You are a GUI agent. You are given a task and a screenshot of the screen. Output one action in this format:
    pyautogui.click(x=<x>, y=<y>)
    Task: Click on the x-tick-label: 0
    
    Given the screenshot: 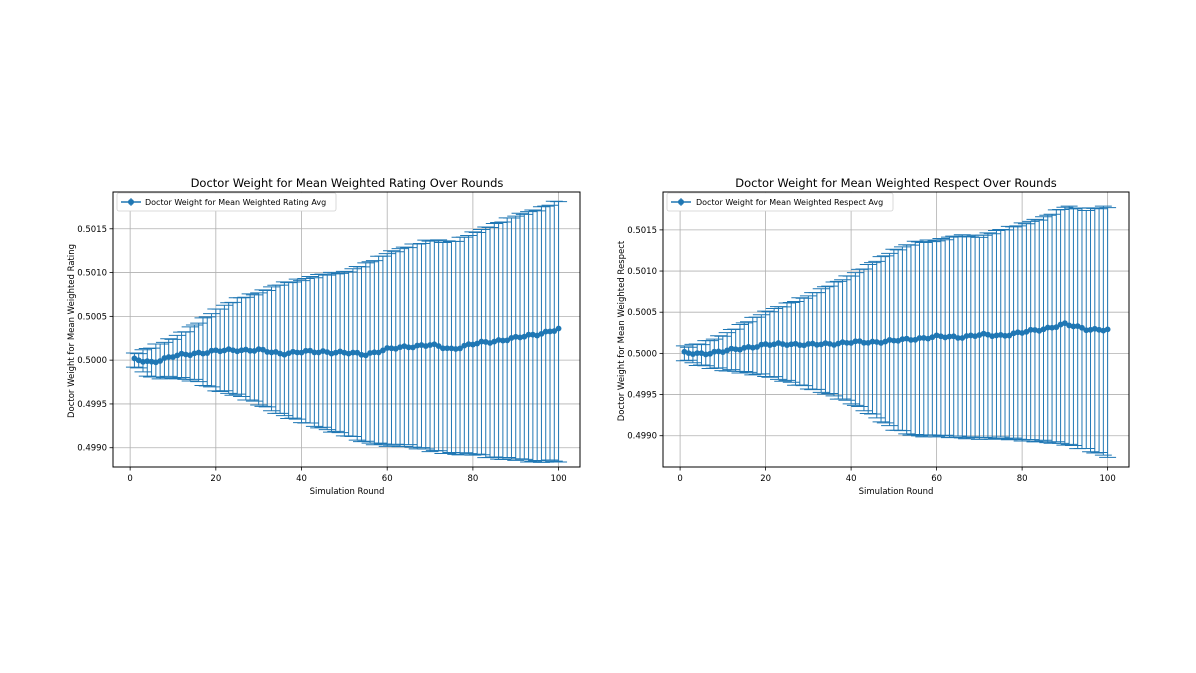 What is the action you would take?
    pyautogui.click(x=129, y=479)
    